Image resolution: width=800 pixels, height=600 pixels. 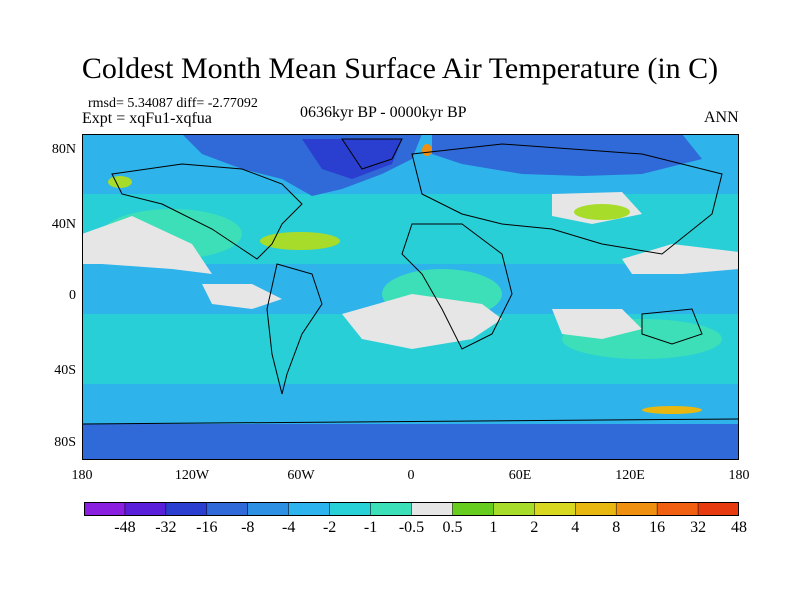 What do you see at coordinates (65, 370) in the screenshot?
I see `y-tick-label: 40S` at bounding box center [65, 370].